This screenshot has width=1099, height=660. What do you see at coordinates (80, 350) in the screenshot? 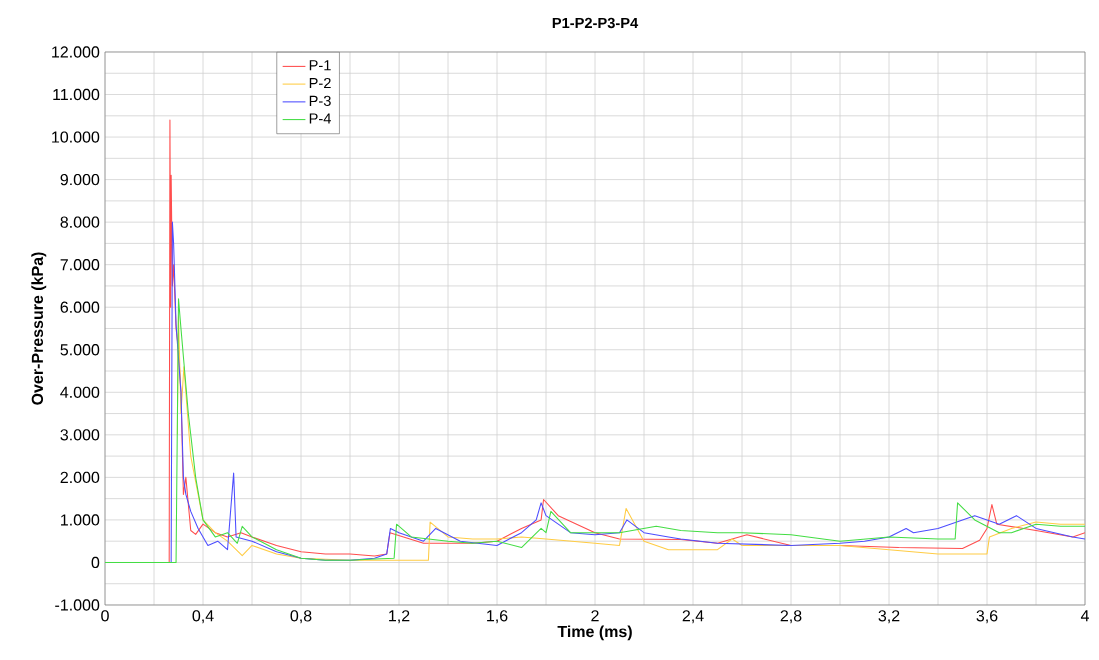
I see `y-tick-label: 5.000` at bounding box center [80, 350].